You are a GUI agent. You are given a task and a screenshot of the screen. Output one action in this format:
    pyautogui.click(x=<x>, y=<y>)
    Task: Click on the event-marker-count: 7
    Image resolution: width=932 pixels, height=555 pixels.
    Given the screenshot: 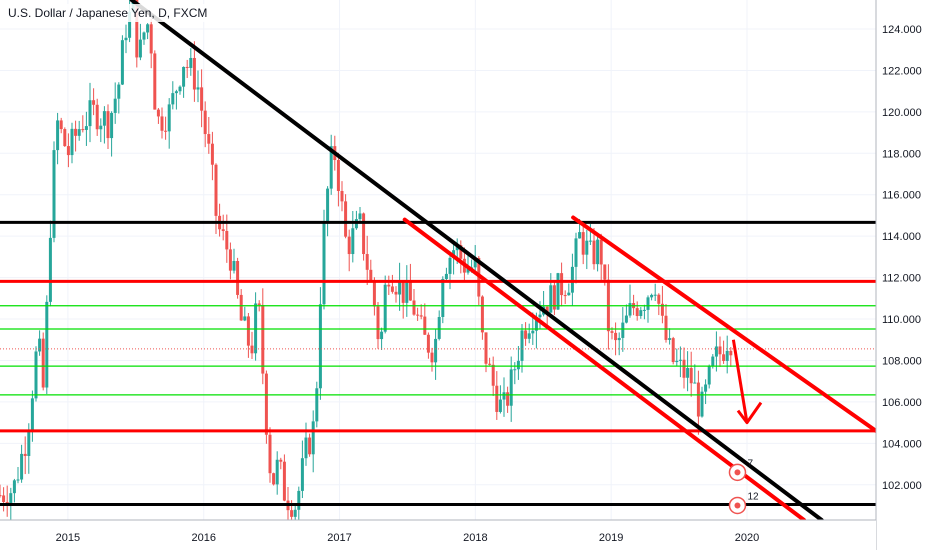 What is the action you would take?
    pyautogui.click(x=750, y=463)
    